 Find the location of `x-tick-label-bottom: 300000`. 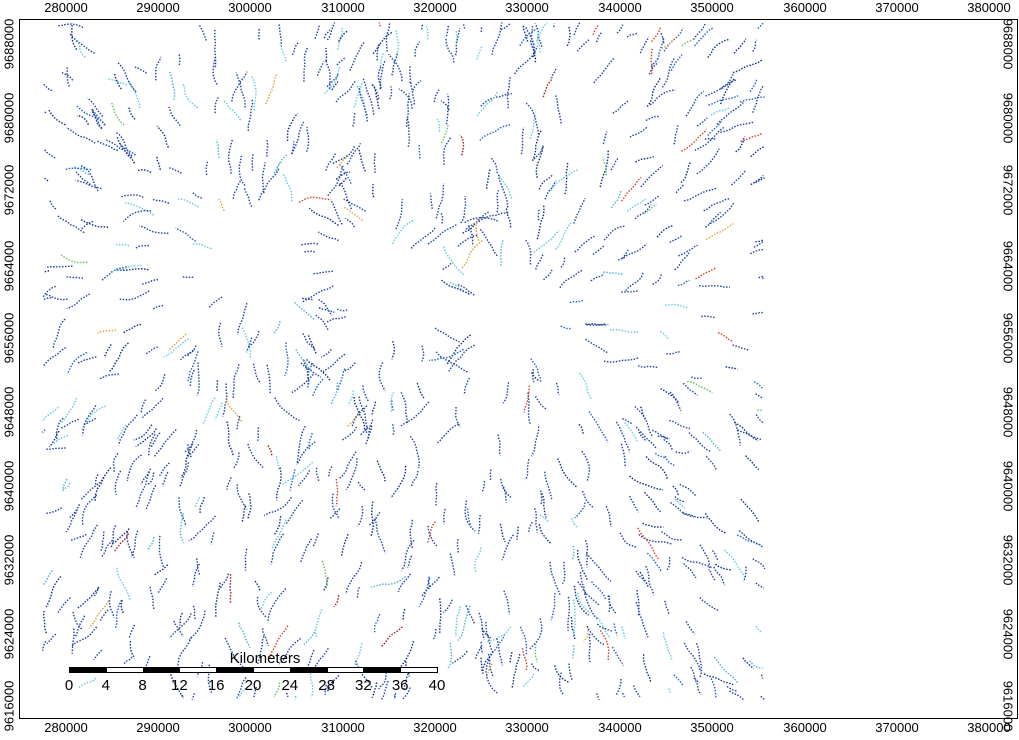

x-tick-label-bottom: 300000 is located at coordinates (250, 727).